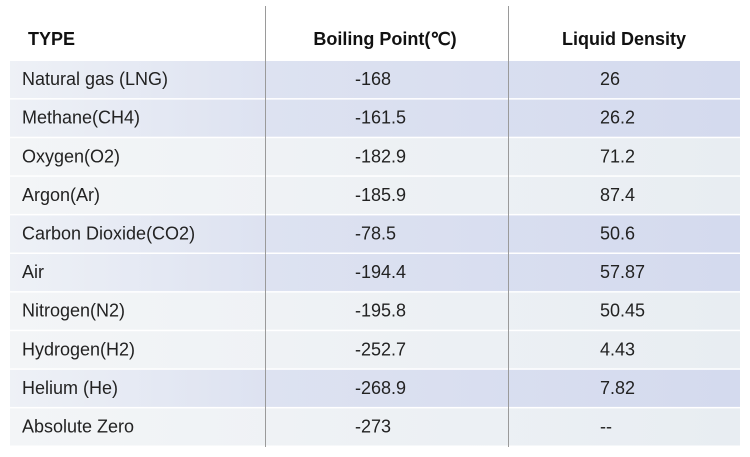  Describe the element at coordinates (78, 349) in the screenshot. I see `cell: Hydrogen(H2)` at that location.